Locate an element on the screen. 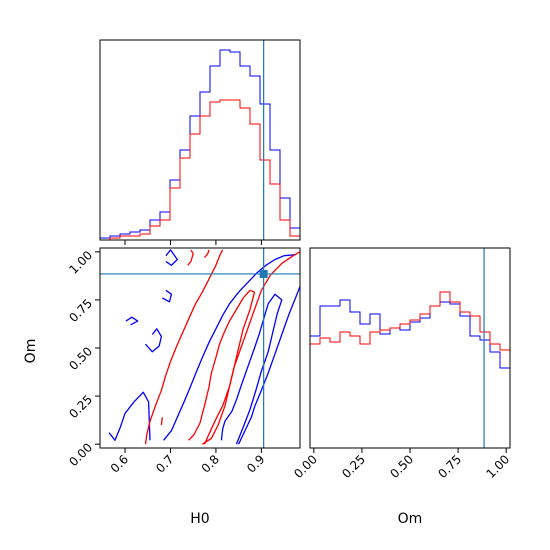  y-axis-label-om: Om is located at coordinates (31, 351).